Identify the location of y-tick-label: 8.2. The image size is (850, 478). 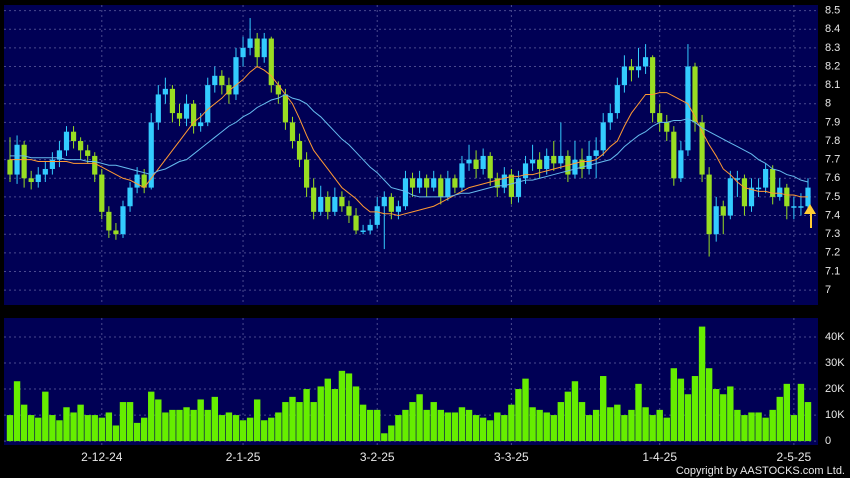
(832, 66).